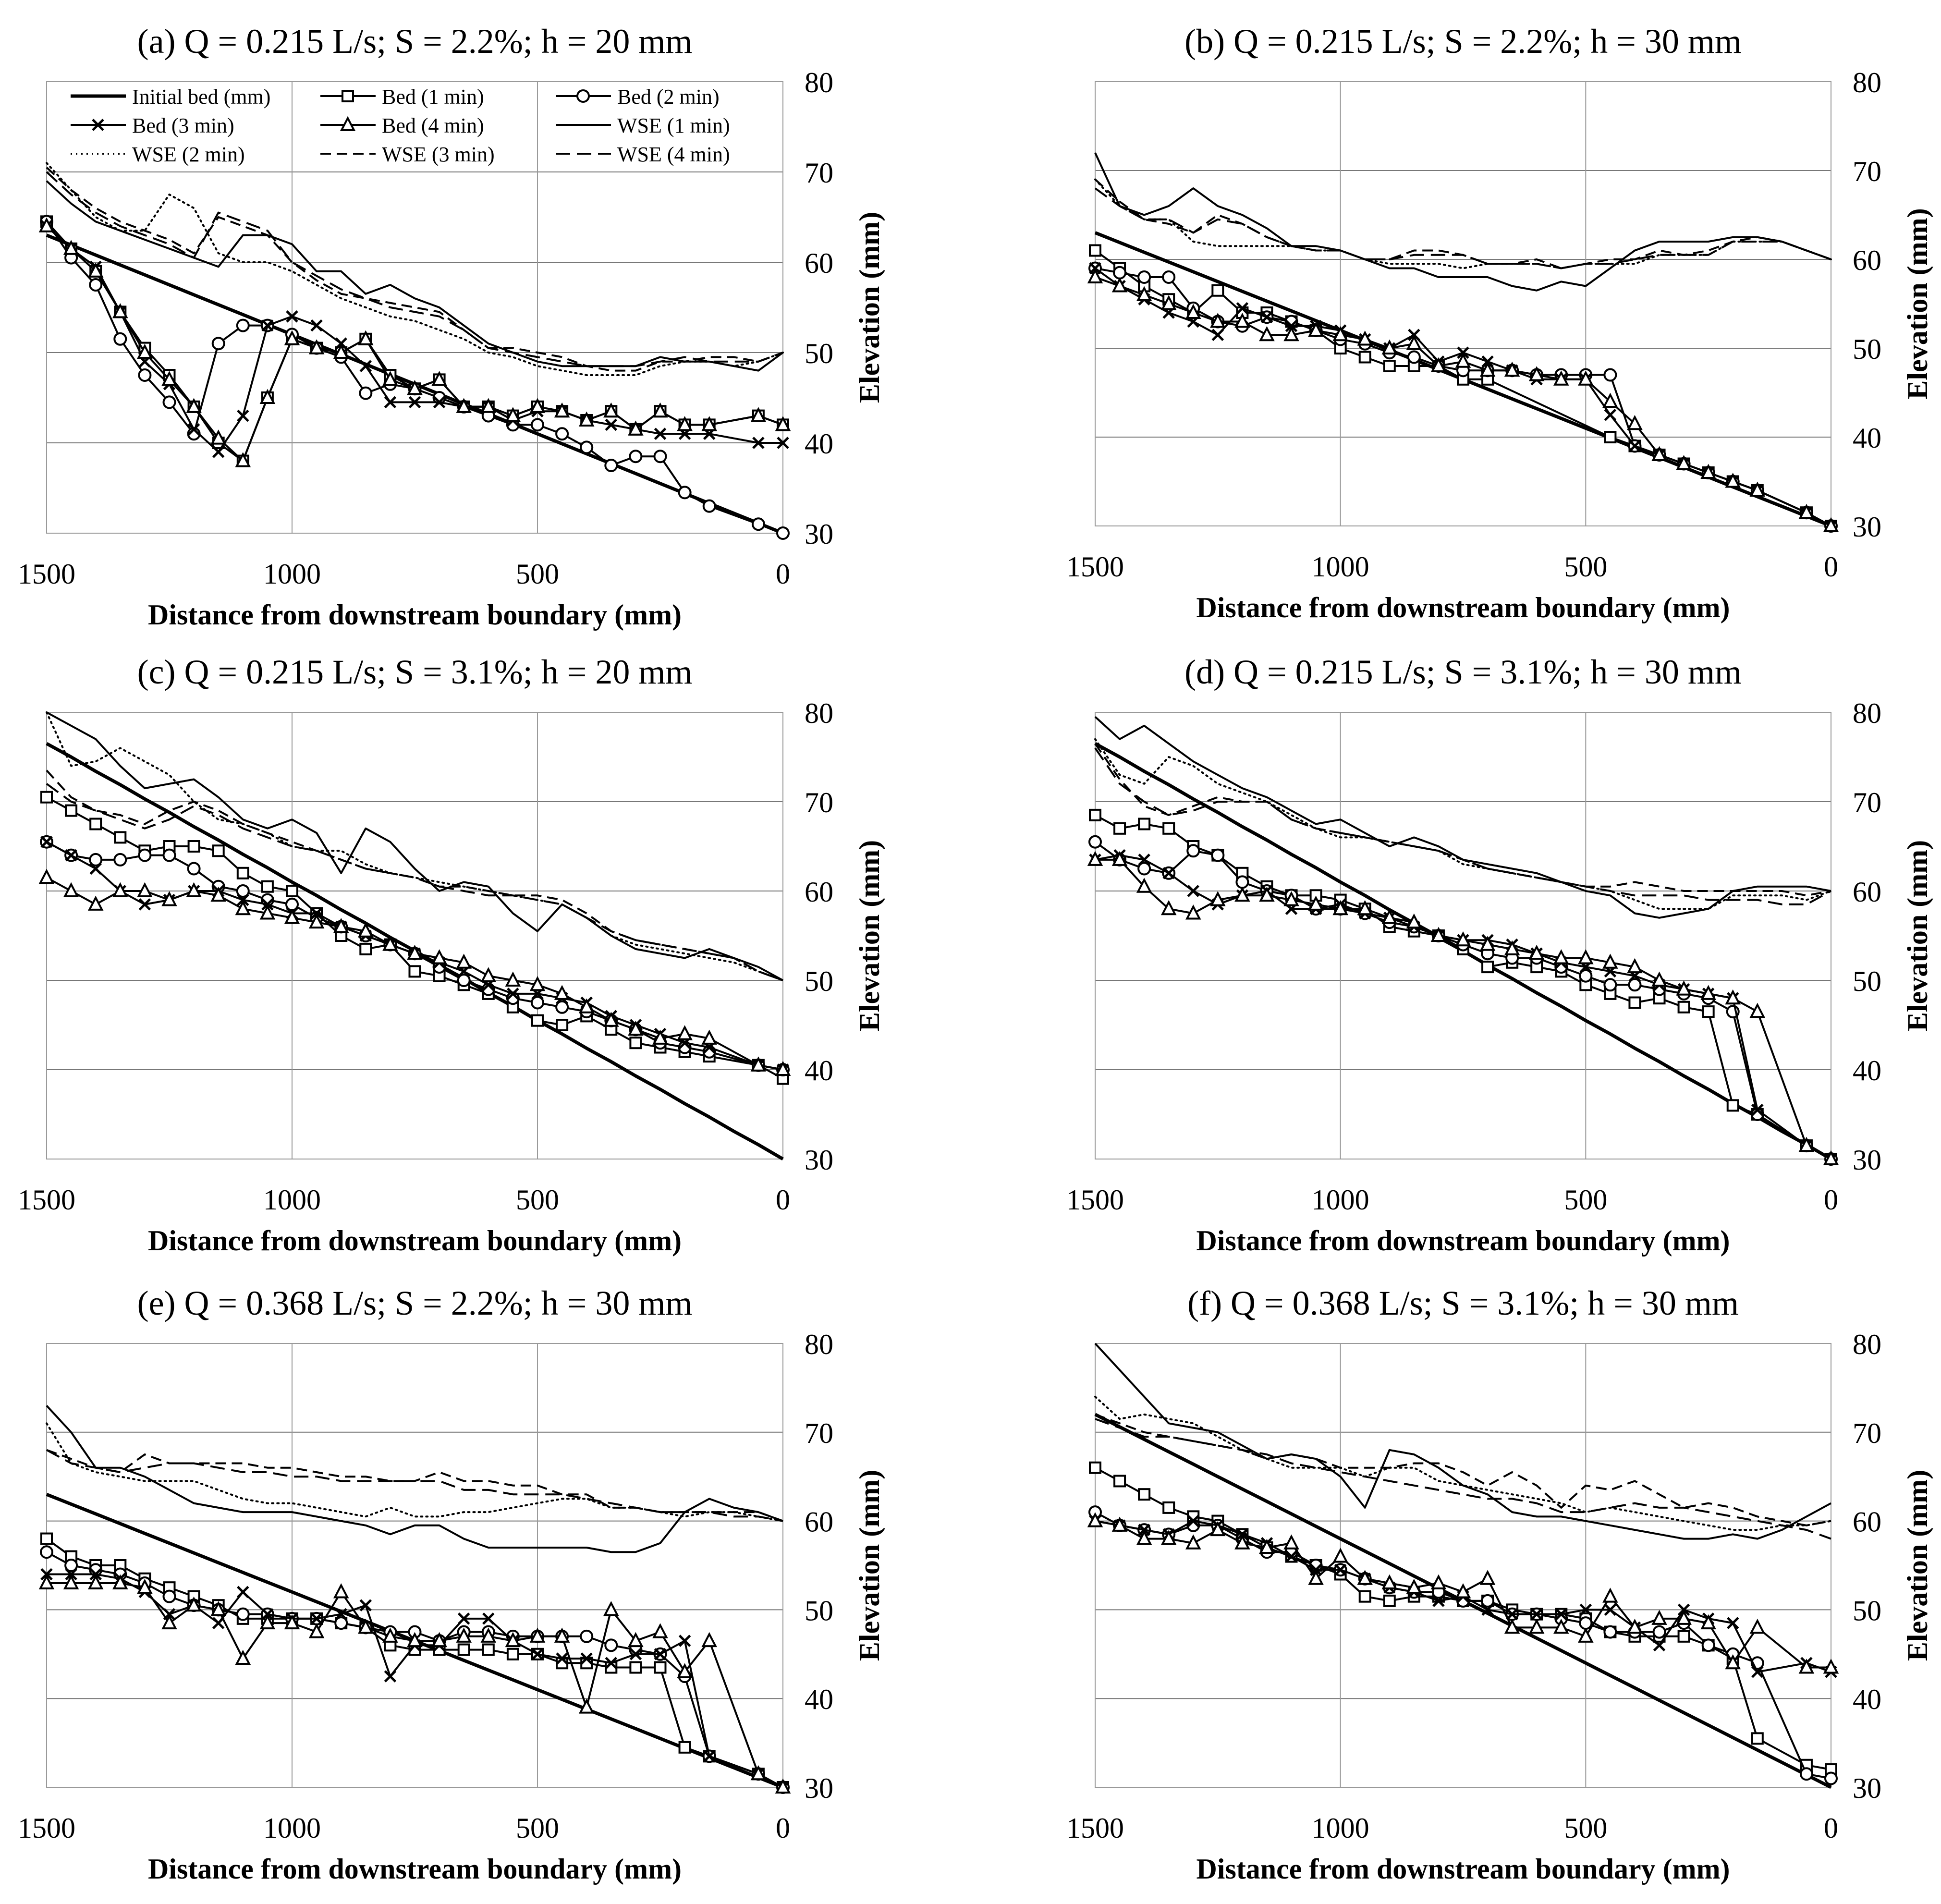  What do you see at coordinates (668, 97) in the screenshot?
I see `legend-label: Bed (2 min)` at bounding box center [668, 97].